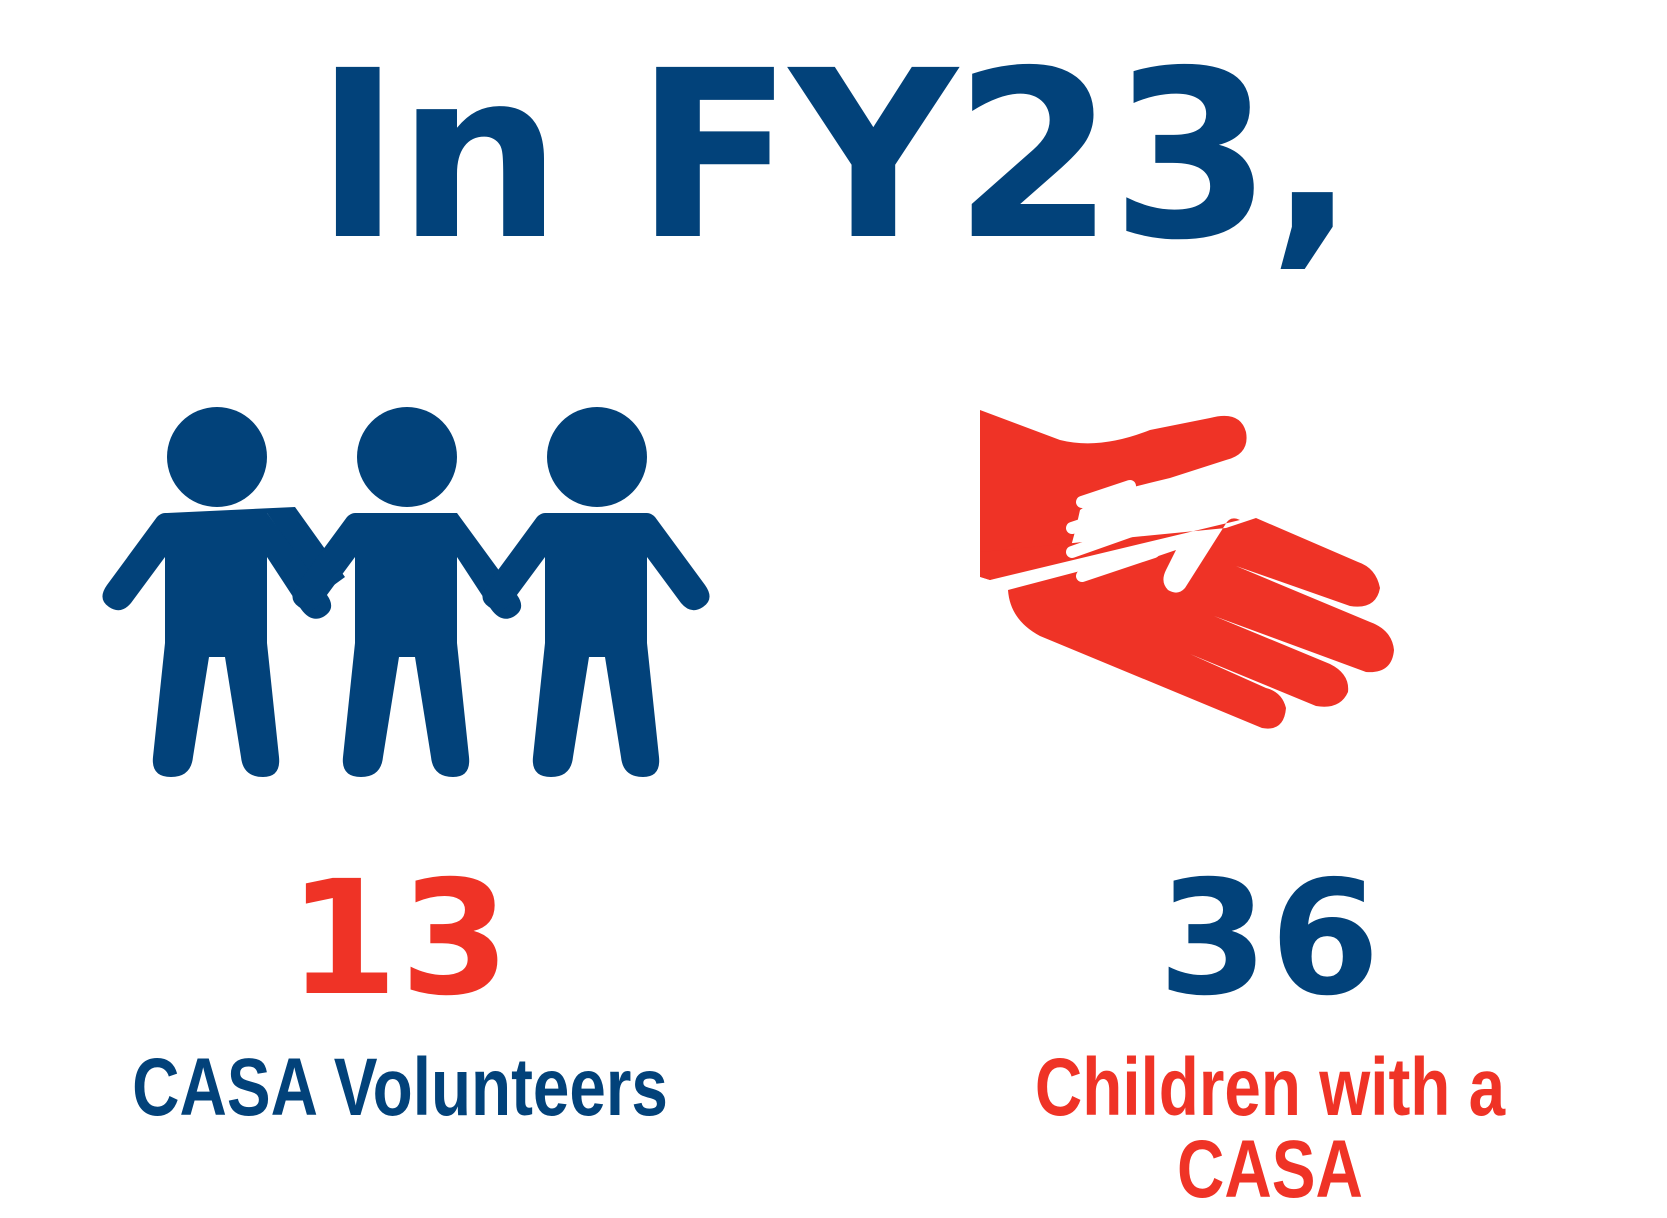 Image resolution: width=1667 pixels, height=1218 pixels. What do you see at coordinates (400, 939) in the screenshot?
I see `volunteers-count: 13` at bounding box center [400, 939].